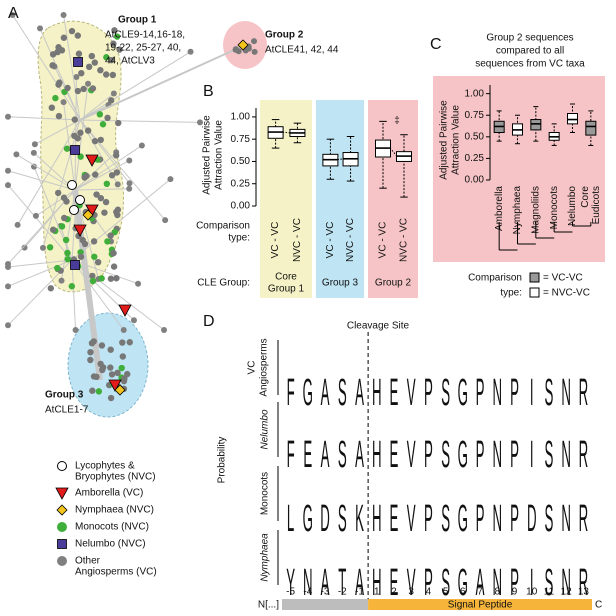 The image size is (616, 616). Describe the element at coordinates (110, 544) in the screenshot. I see `legend-label: Nelumbo (NVC)` at that location.